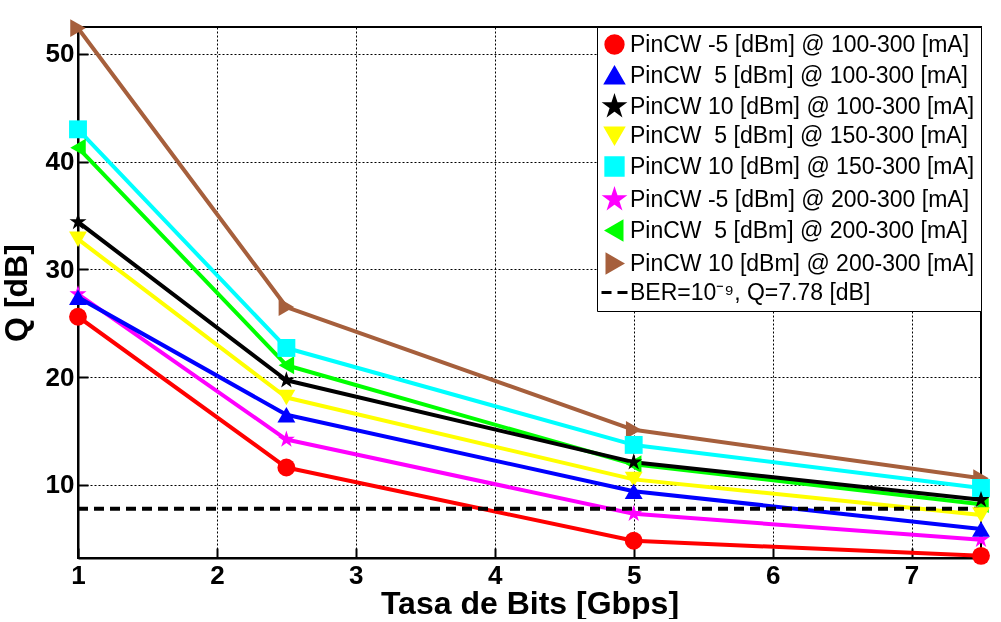  Describe the element at coordinates (496, 574) in the screenshot. I see `x-tick-label: 4` at that location.